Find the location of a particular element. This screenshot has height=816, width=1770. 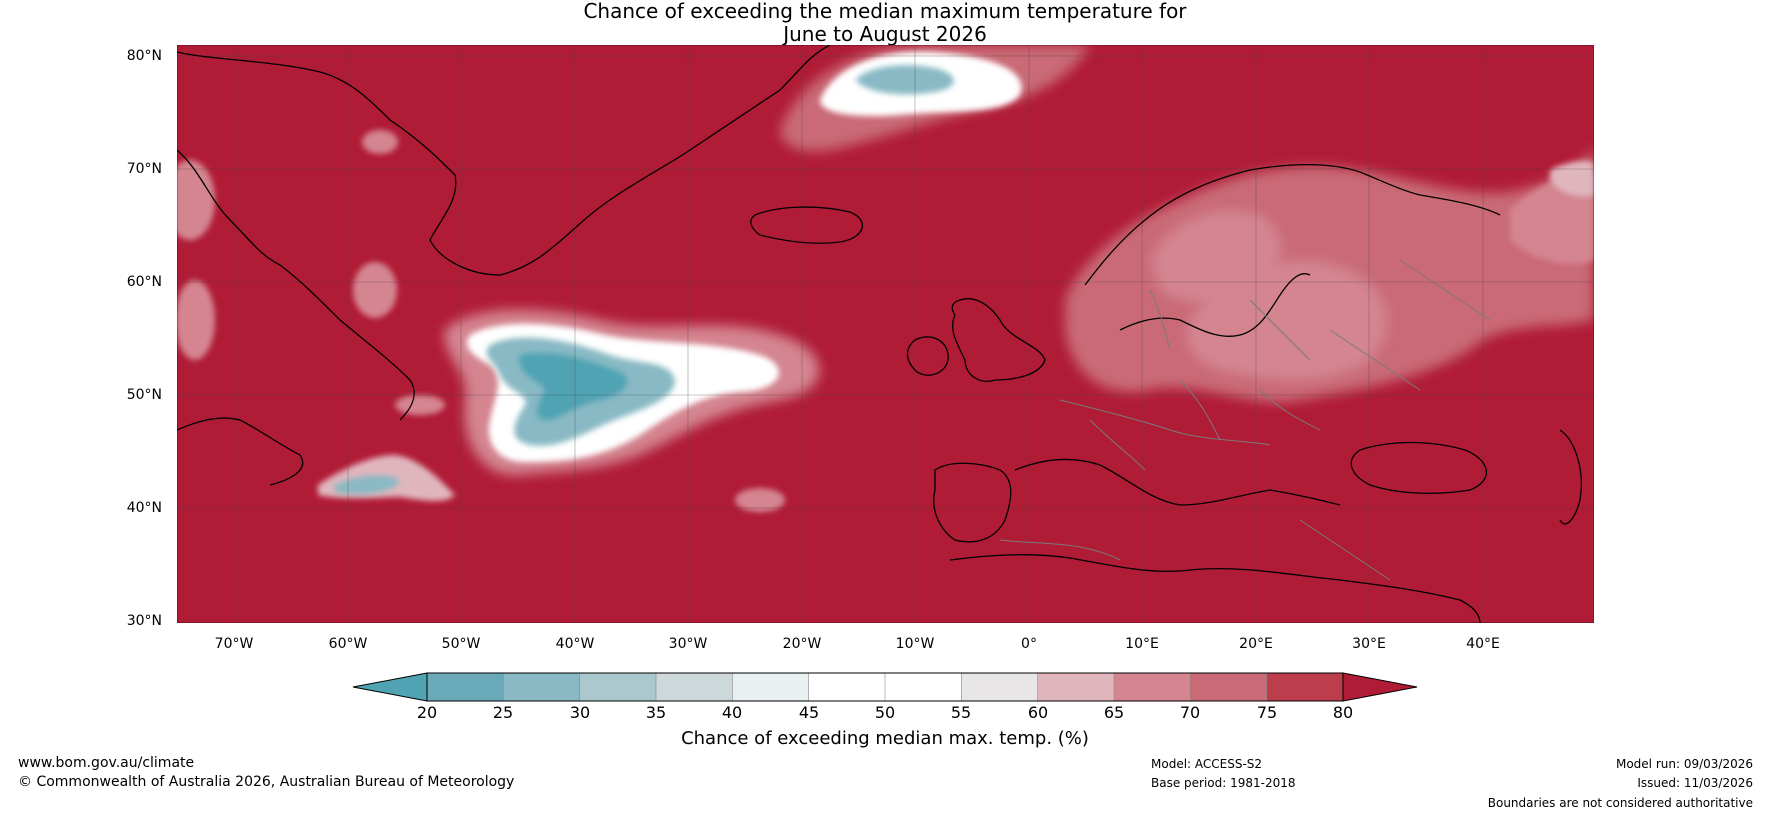

colorbar-tick: 25 is located at coordinates (503, 712).